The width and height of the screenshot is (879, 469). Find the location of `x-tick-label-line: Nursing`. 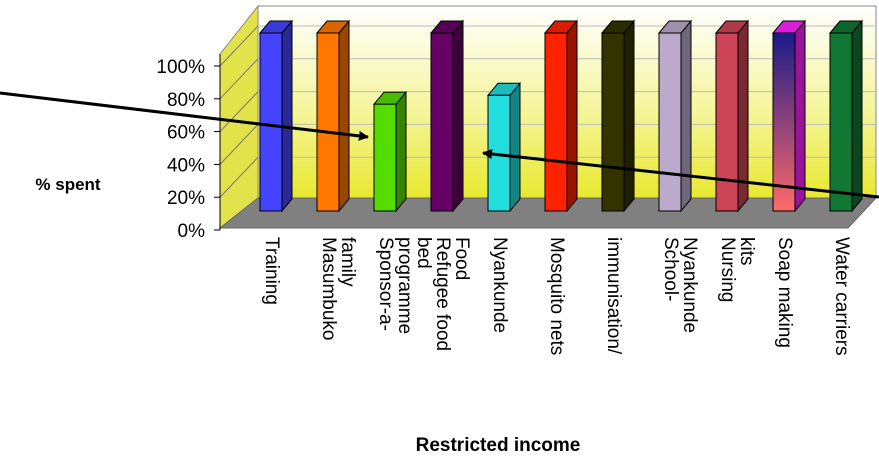

x-tick-label-line: Nursing is located at coordinates (727, 269).